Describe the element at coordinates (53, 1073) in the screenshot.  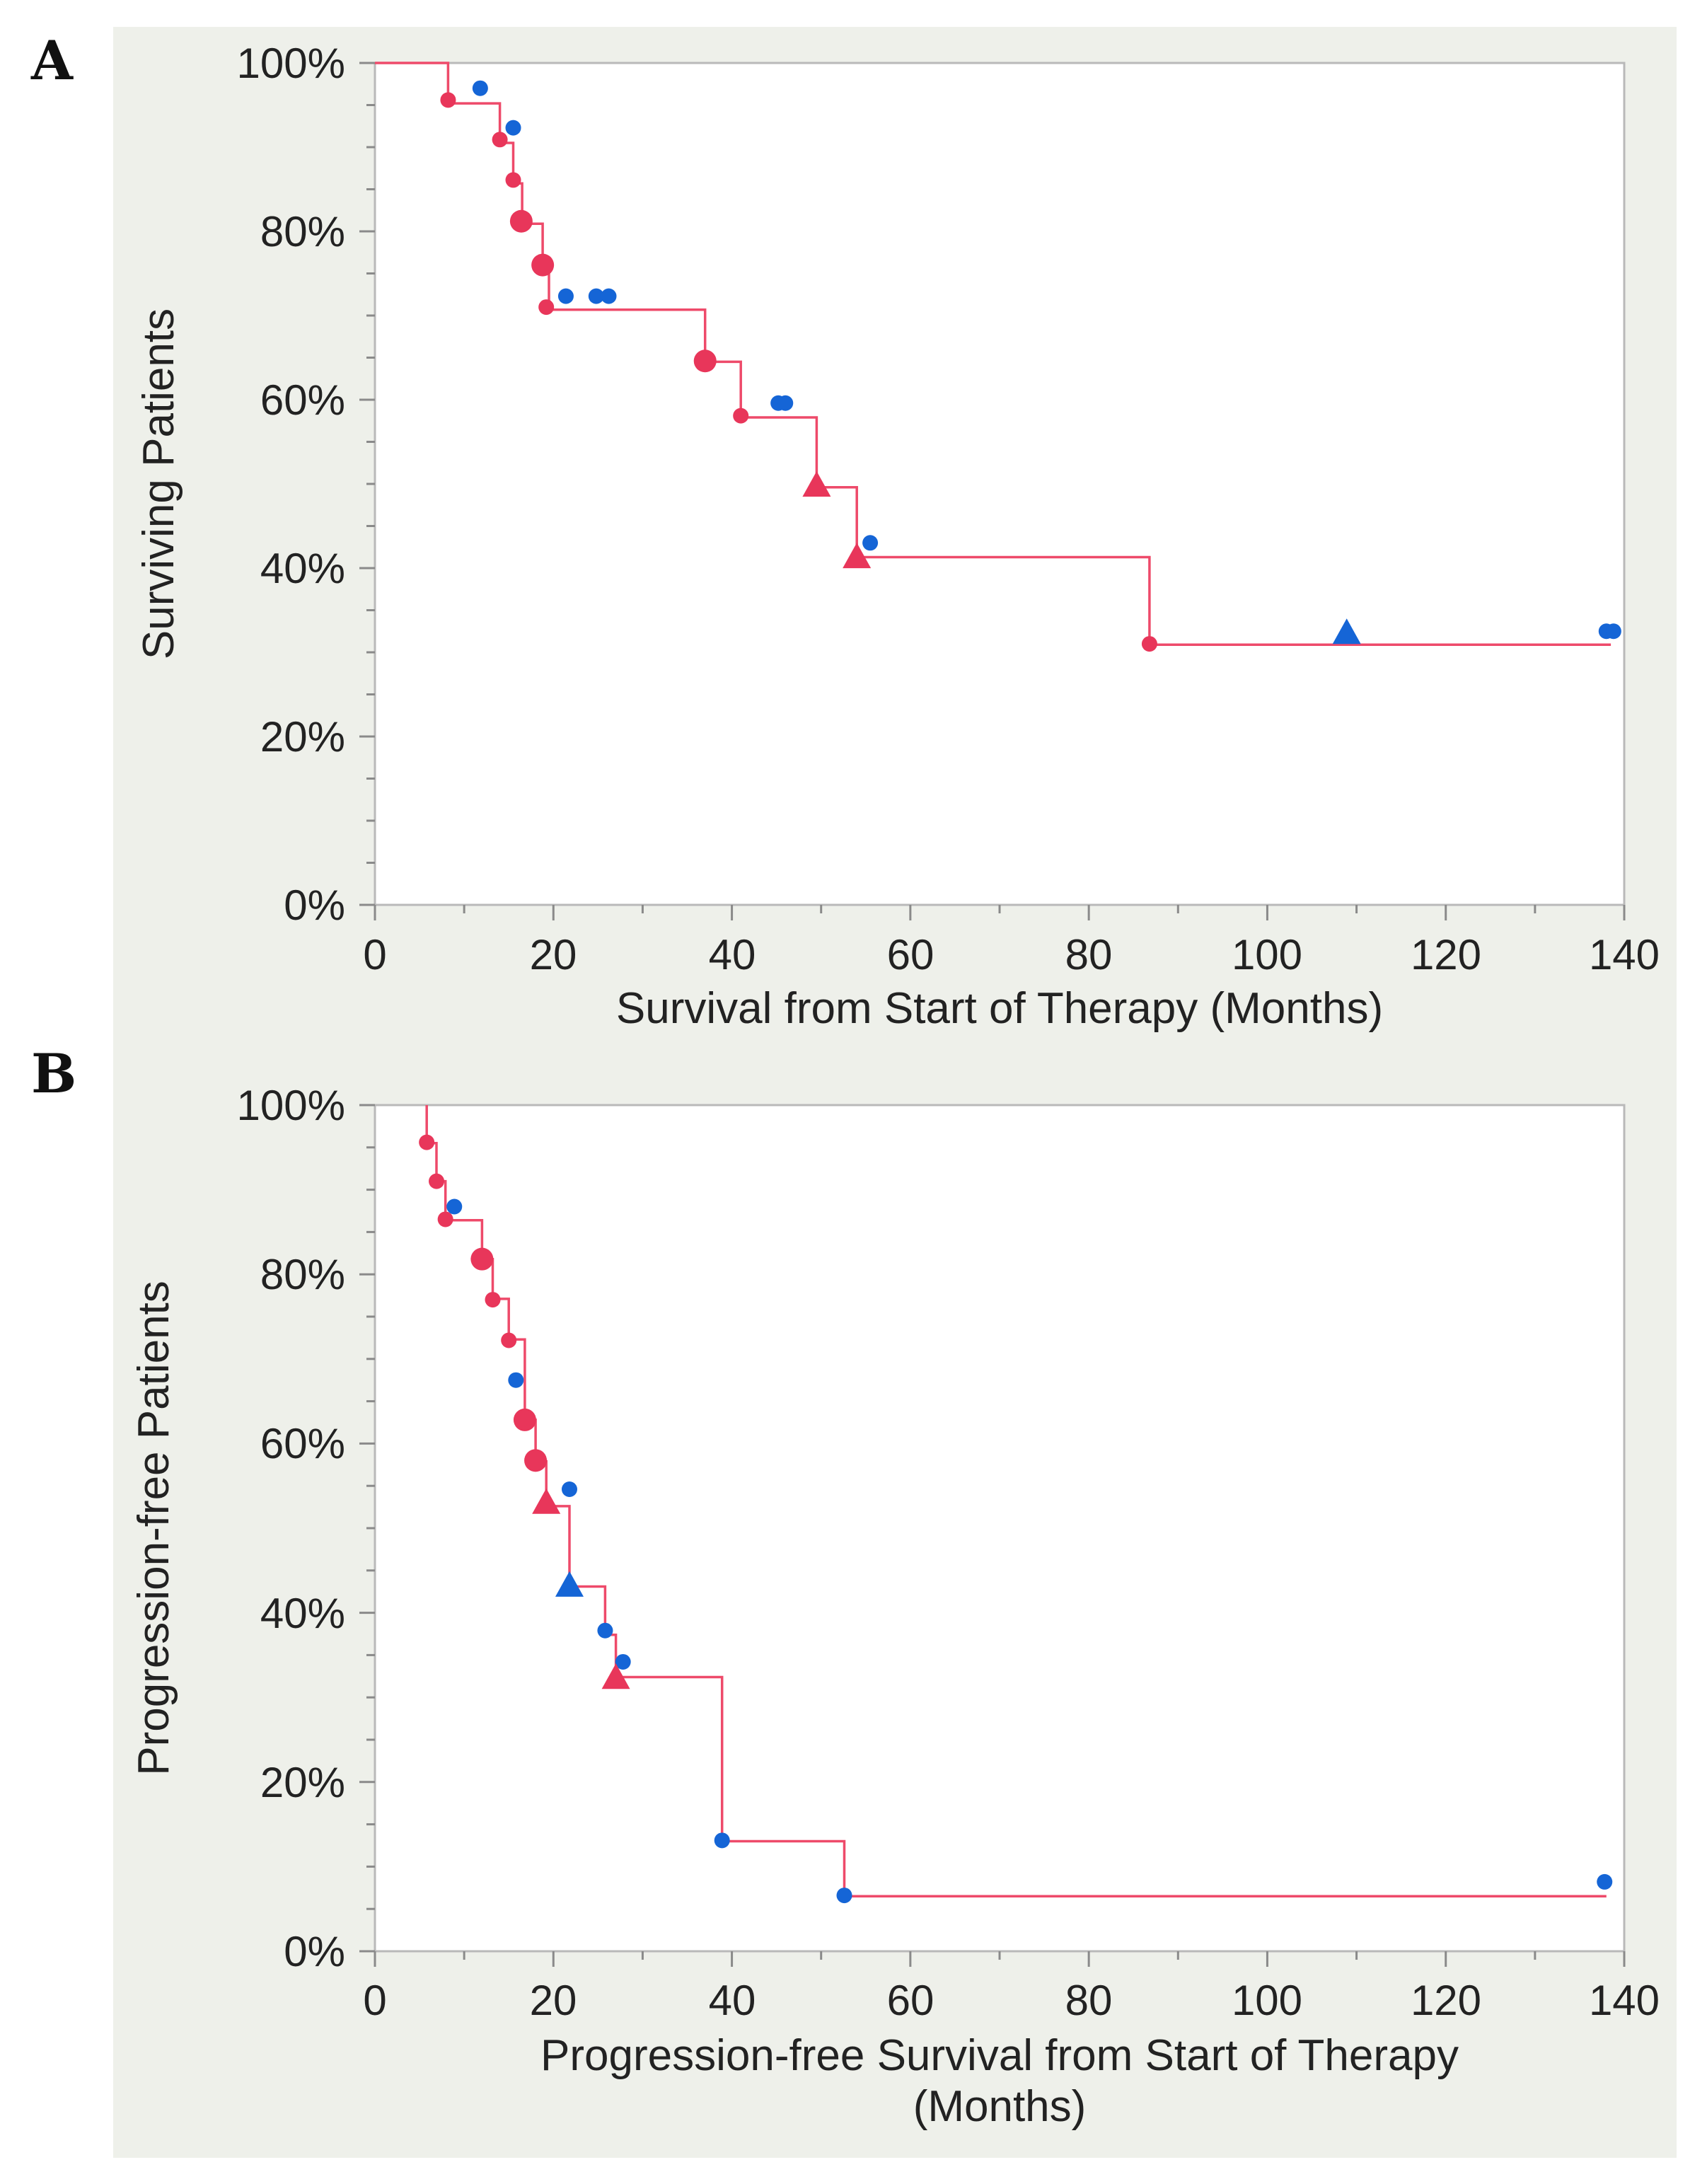
I see `panel-b-letter: B` at that location.